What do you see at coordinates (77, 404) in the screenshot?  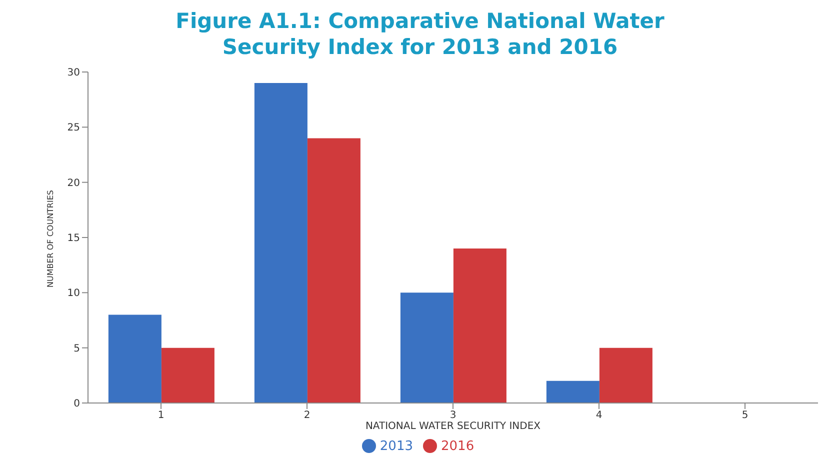 I see `y-tick-label: 0` at bounding box center [77, 404].